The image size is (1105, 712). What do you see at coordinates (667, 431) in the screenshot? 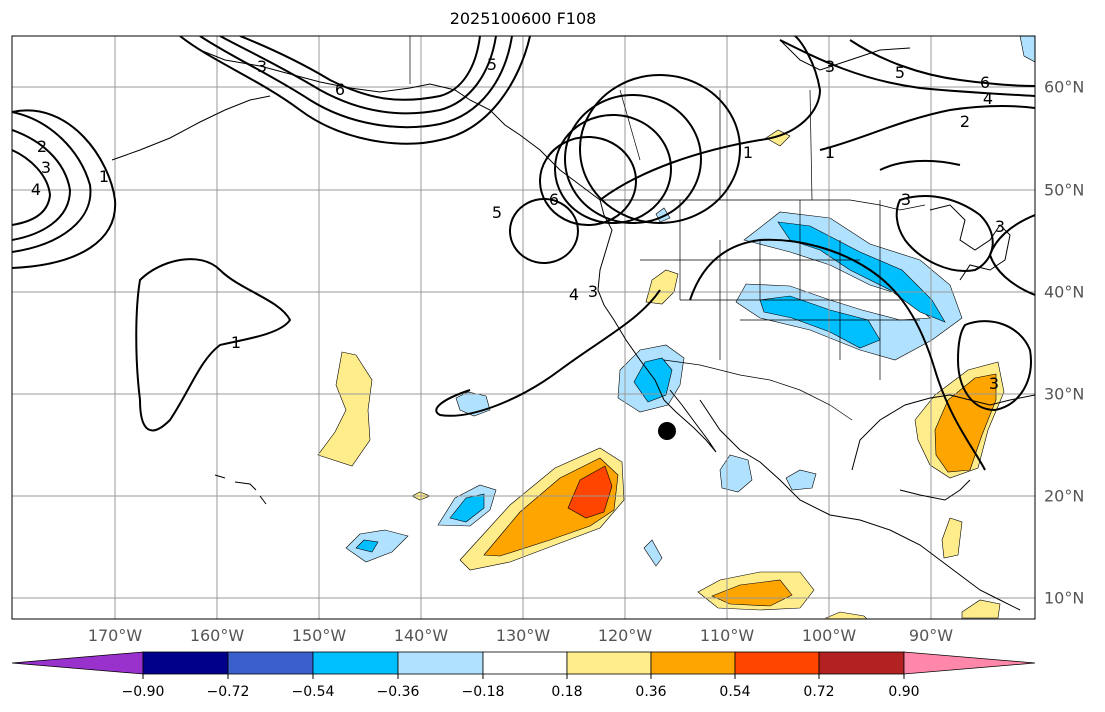
I see `location-marker` at bounding box center [667, 431].